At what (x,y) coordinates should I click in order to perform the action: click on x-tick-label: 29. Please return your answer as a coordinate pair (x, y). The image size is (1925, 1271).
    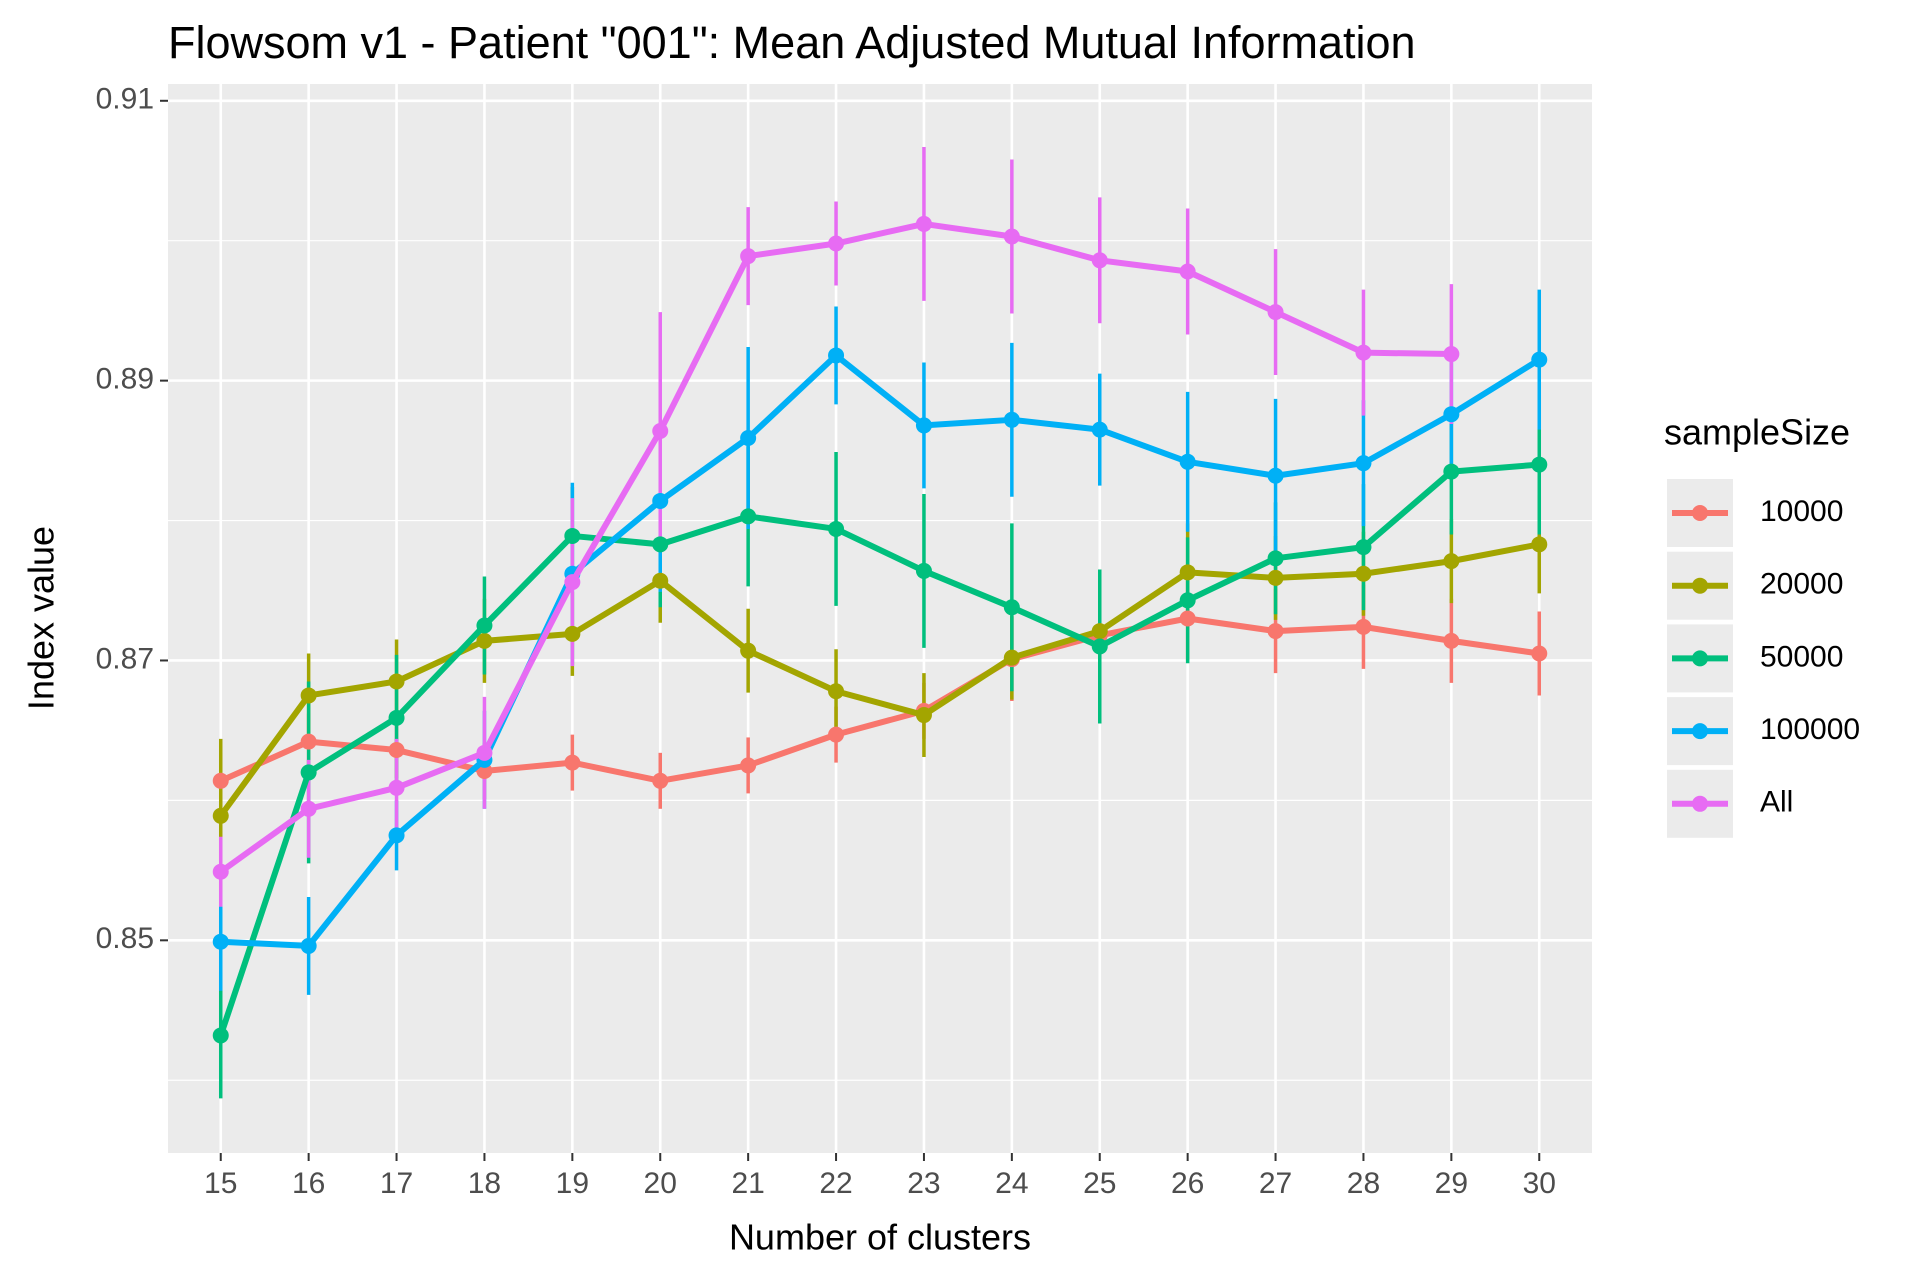
    Looking at the image, I should click on (1451, 1183).